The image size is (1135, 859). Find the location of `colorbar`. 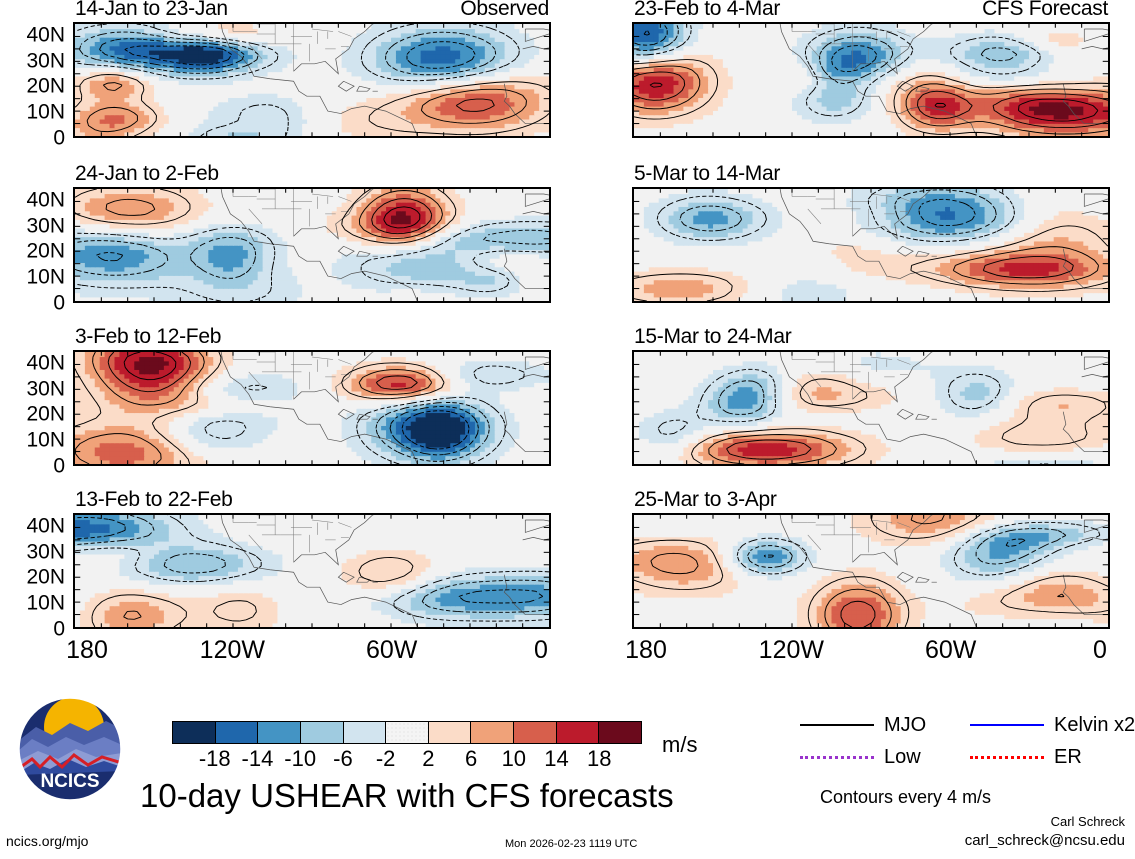

colorbar is located at coordinates (407, 732).